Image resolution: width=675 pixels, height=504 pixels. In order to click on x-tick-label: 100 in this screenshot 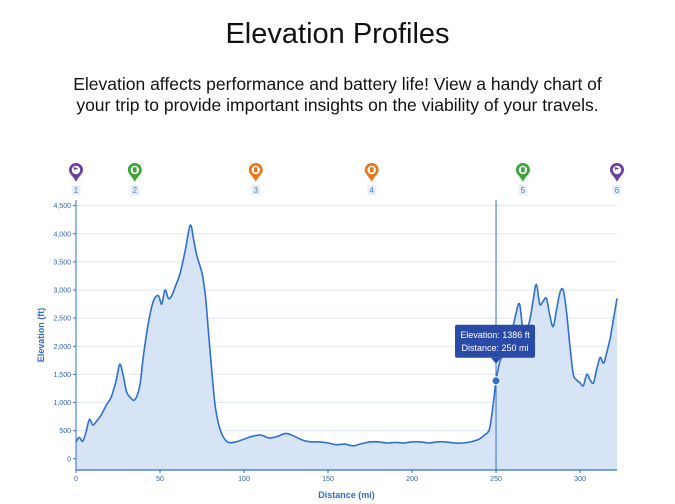, I will do `click(244, 479)`.